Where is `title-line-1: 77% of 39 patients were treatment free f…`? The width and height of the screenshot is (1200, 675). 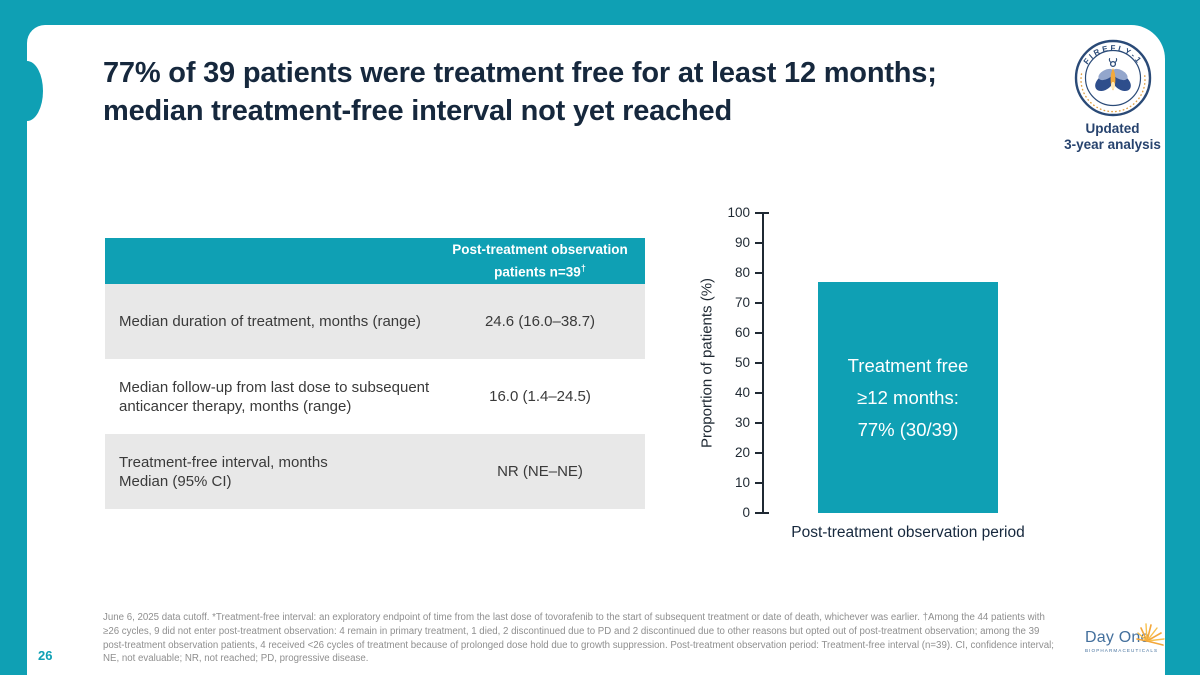 title-line-1: 77% of 39 patients were treatment free f… is located at coordinates (520, 73).